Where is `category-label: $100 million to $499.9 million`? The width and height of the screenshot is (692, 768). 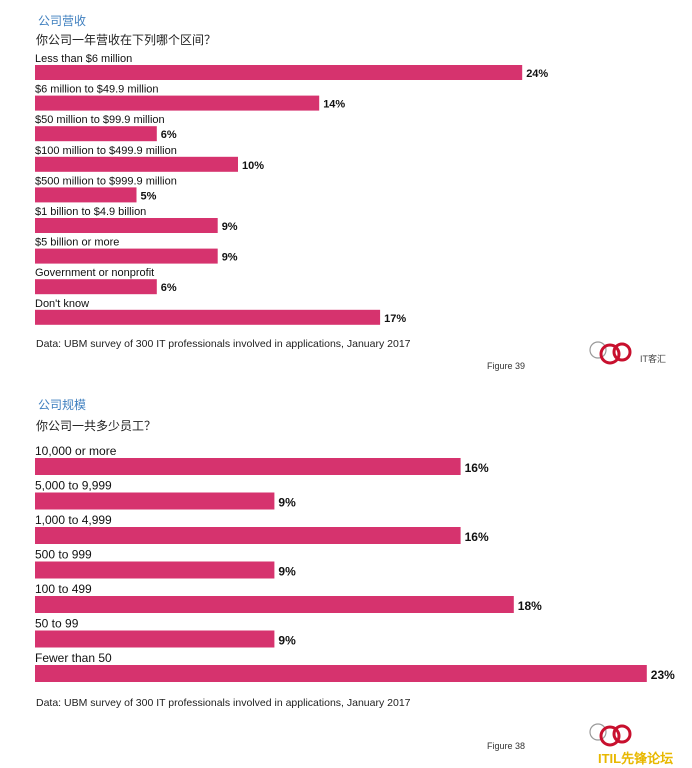
category-label: $100 million to $499.9 million is located at coordinates (106, 151).